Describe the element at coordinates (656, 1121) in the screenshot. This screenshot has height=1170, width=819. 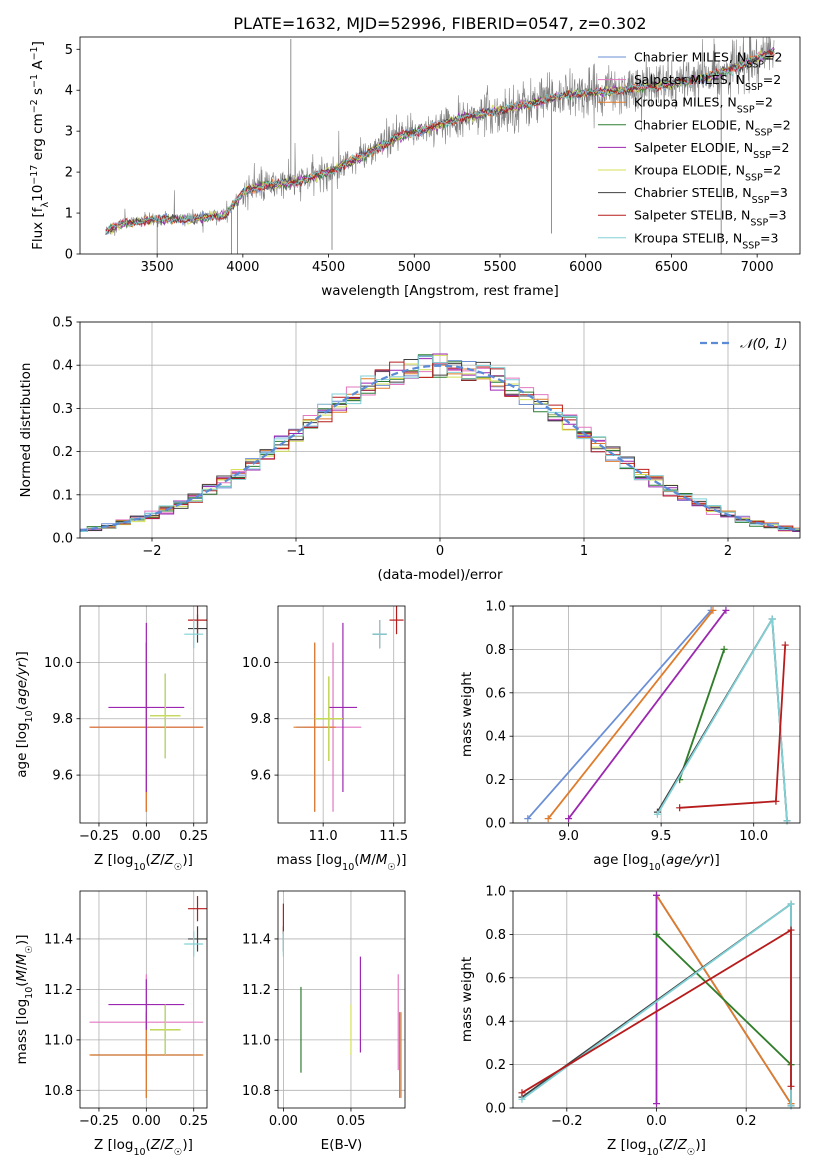
I see `x-tick-label: 0.0` at that location.